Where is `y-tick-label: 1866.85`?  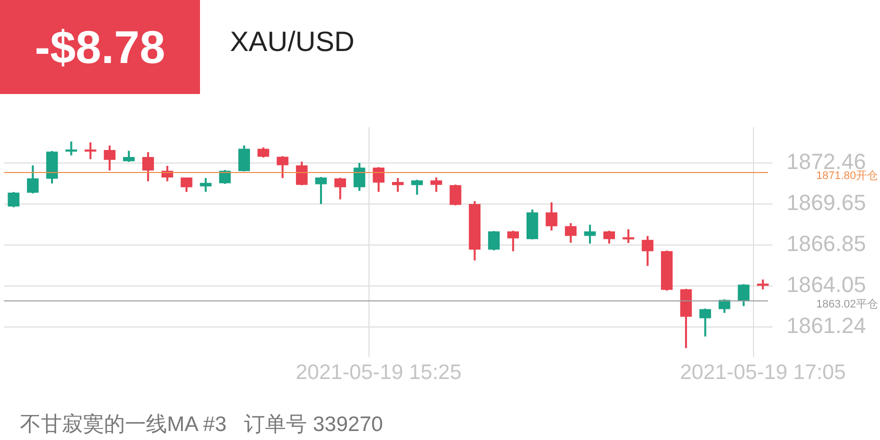 y-tick-label: 1866.85 is located at coordinates (826, 243).